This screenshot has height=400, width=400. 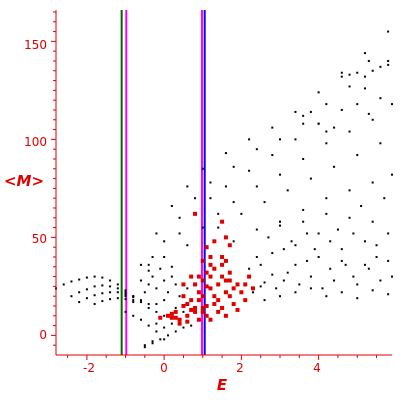 I want to click on x-axis-title: E, so click(x=222, y=385).